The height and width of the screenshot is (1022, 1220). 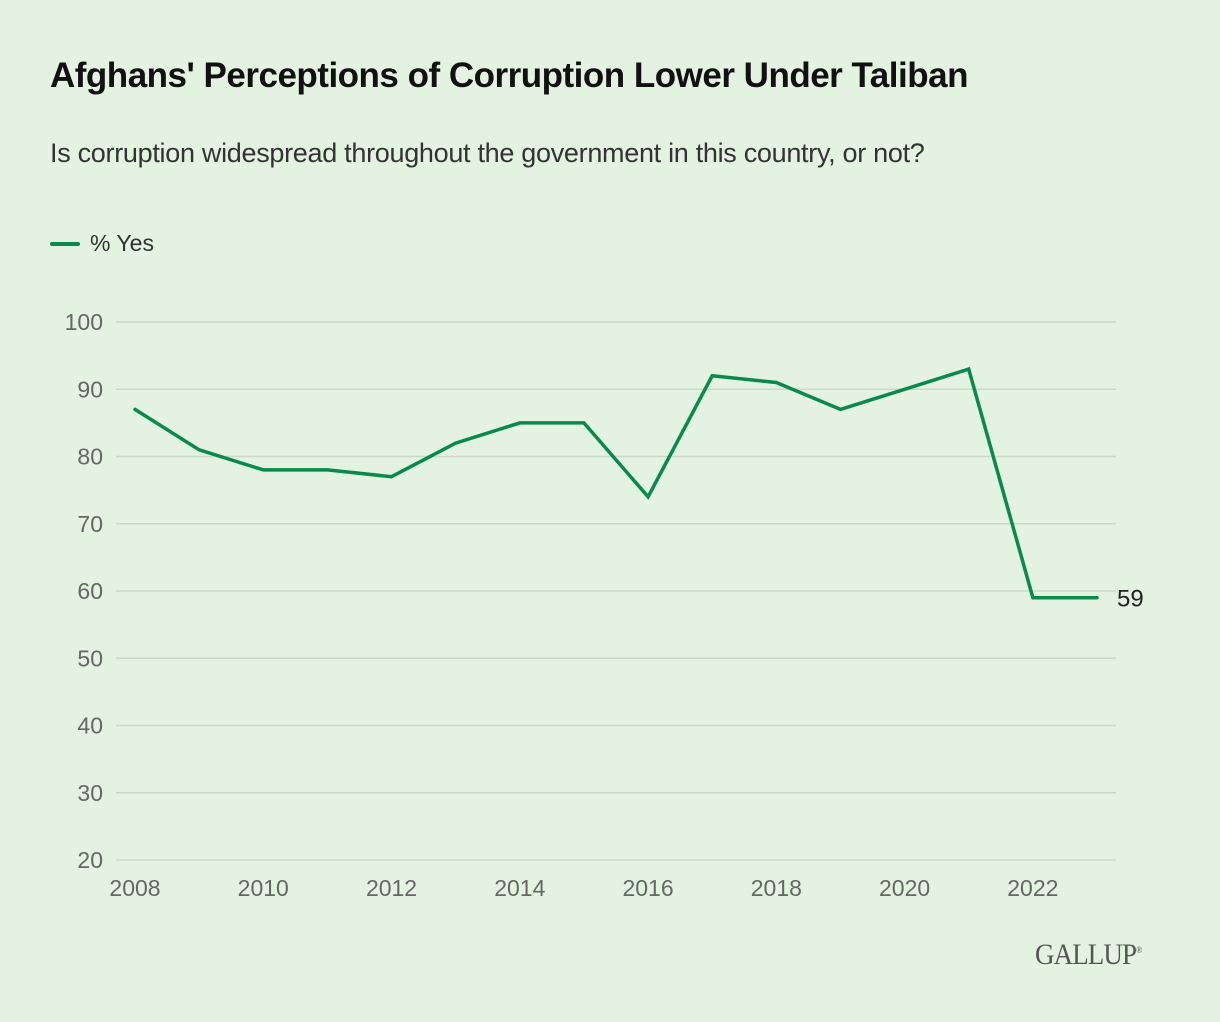 What do you see at coordinates (90, 389) in the screenshot?
I see `y-tick-label: 90` at bounding box center [90, 389].